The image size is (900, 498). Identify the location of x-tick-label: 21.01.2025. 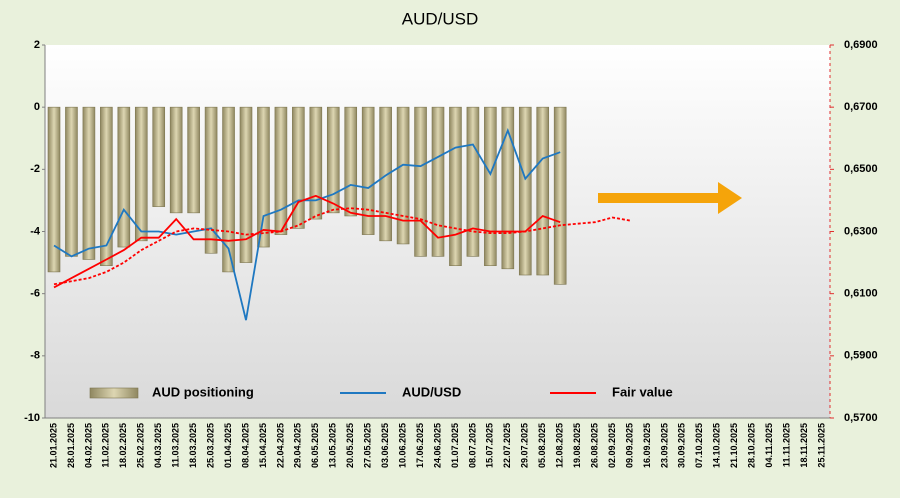
(53, 445).